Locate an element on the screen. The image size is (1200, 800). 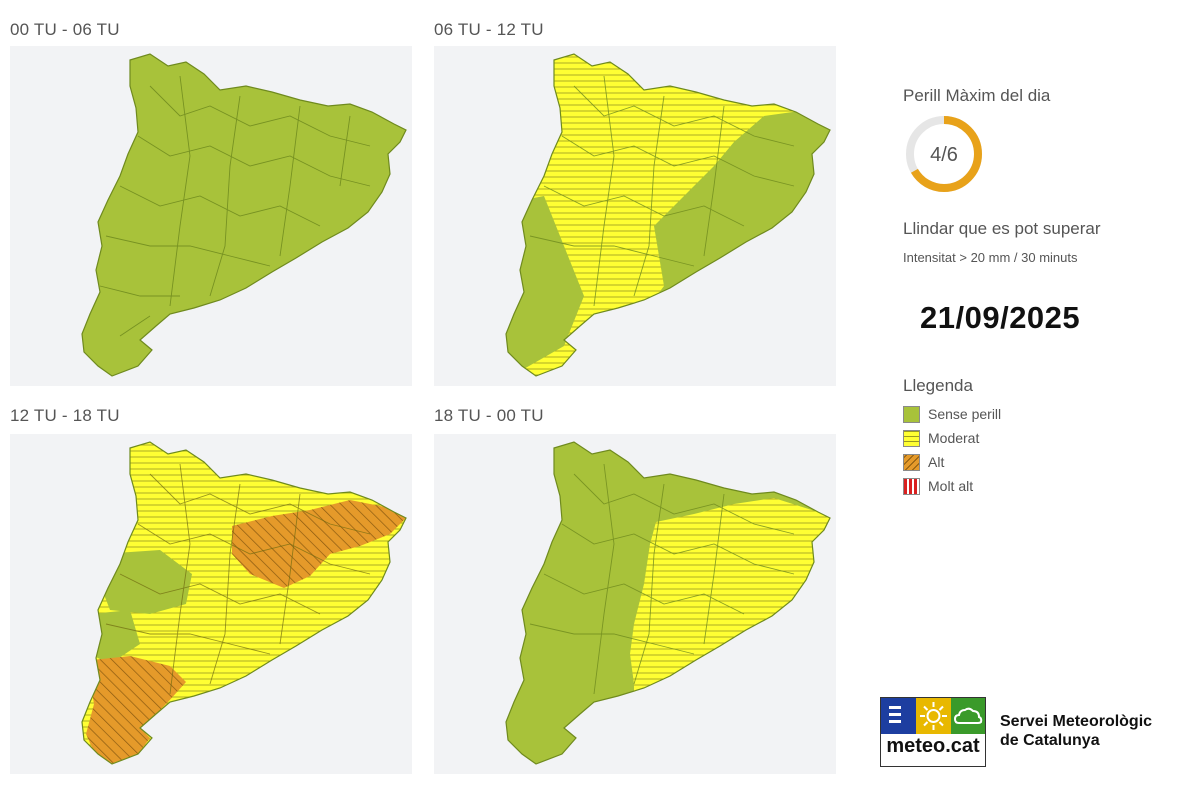
panel-title-0006: 00 TU - 06 TU is located at coordinates (65, 29).